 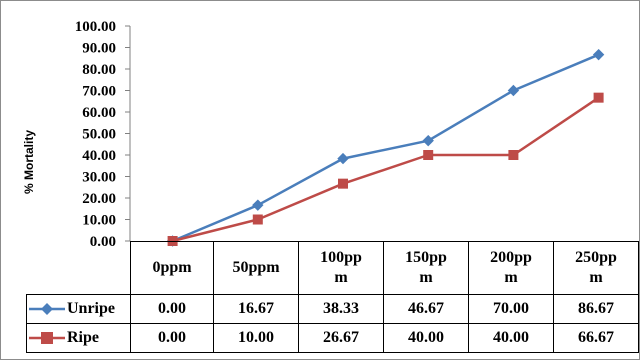 What do you see at coordinates (172, 268) in the screenshot?
I see `category-label: 0ppm` at bounding box center [172, 268].